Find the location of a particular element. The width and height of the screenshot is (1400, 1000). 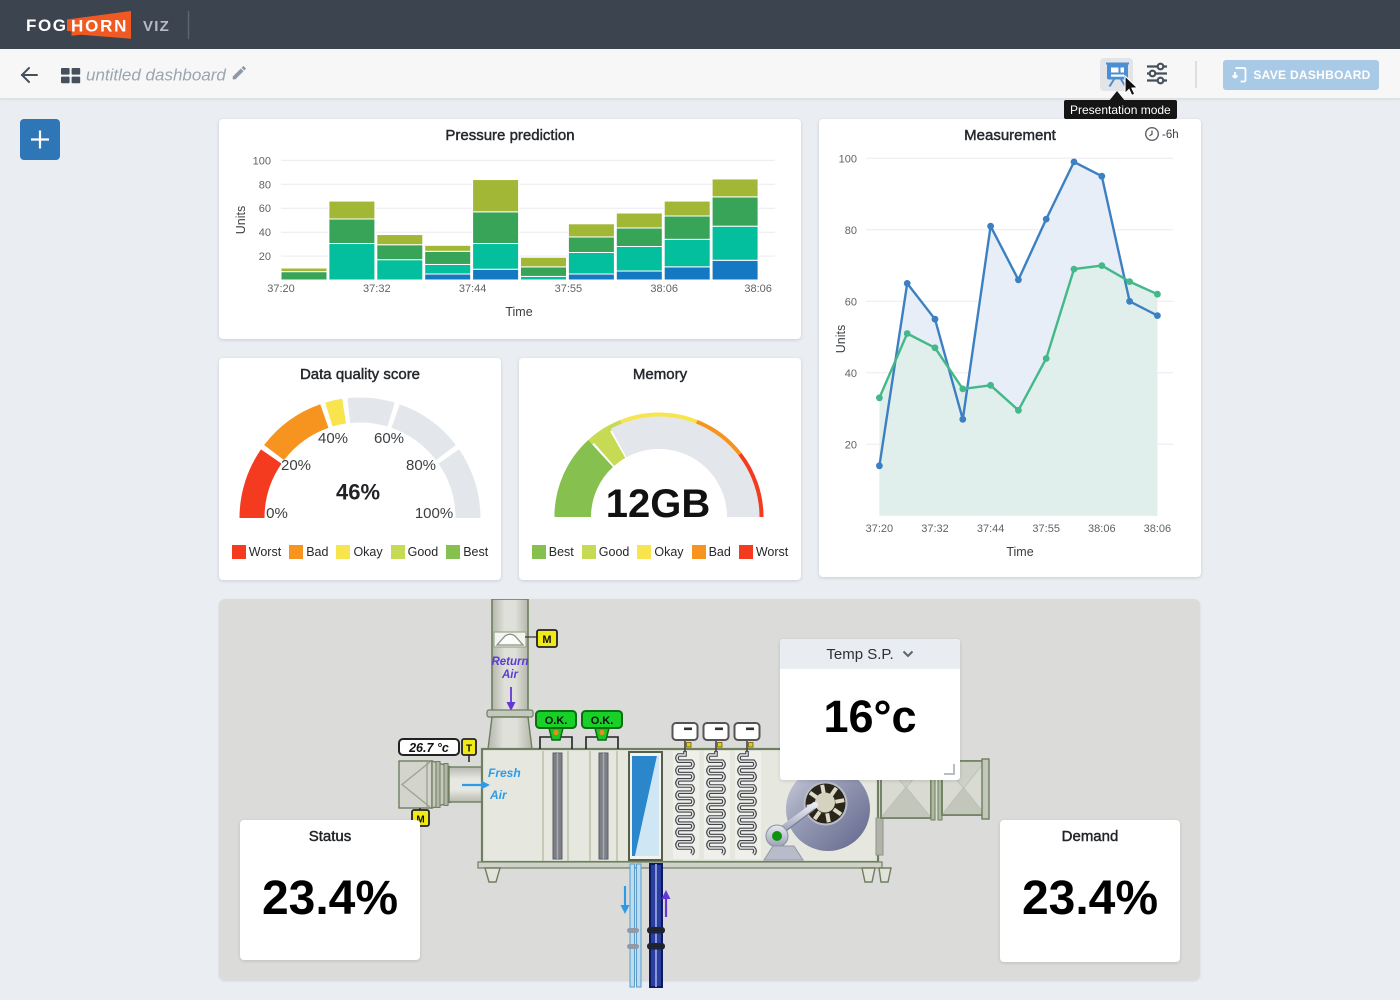

svg-text: 60% is located at coordinates (389, 438).